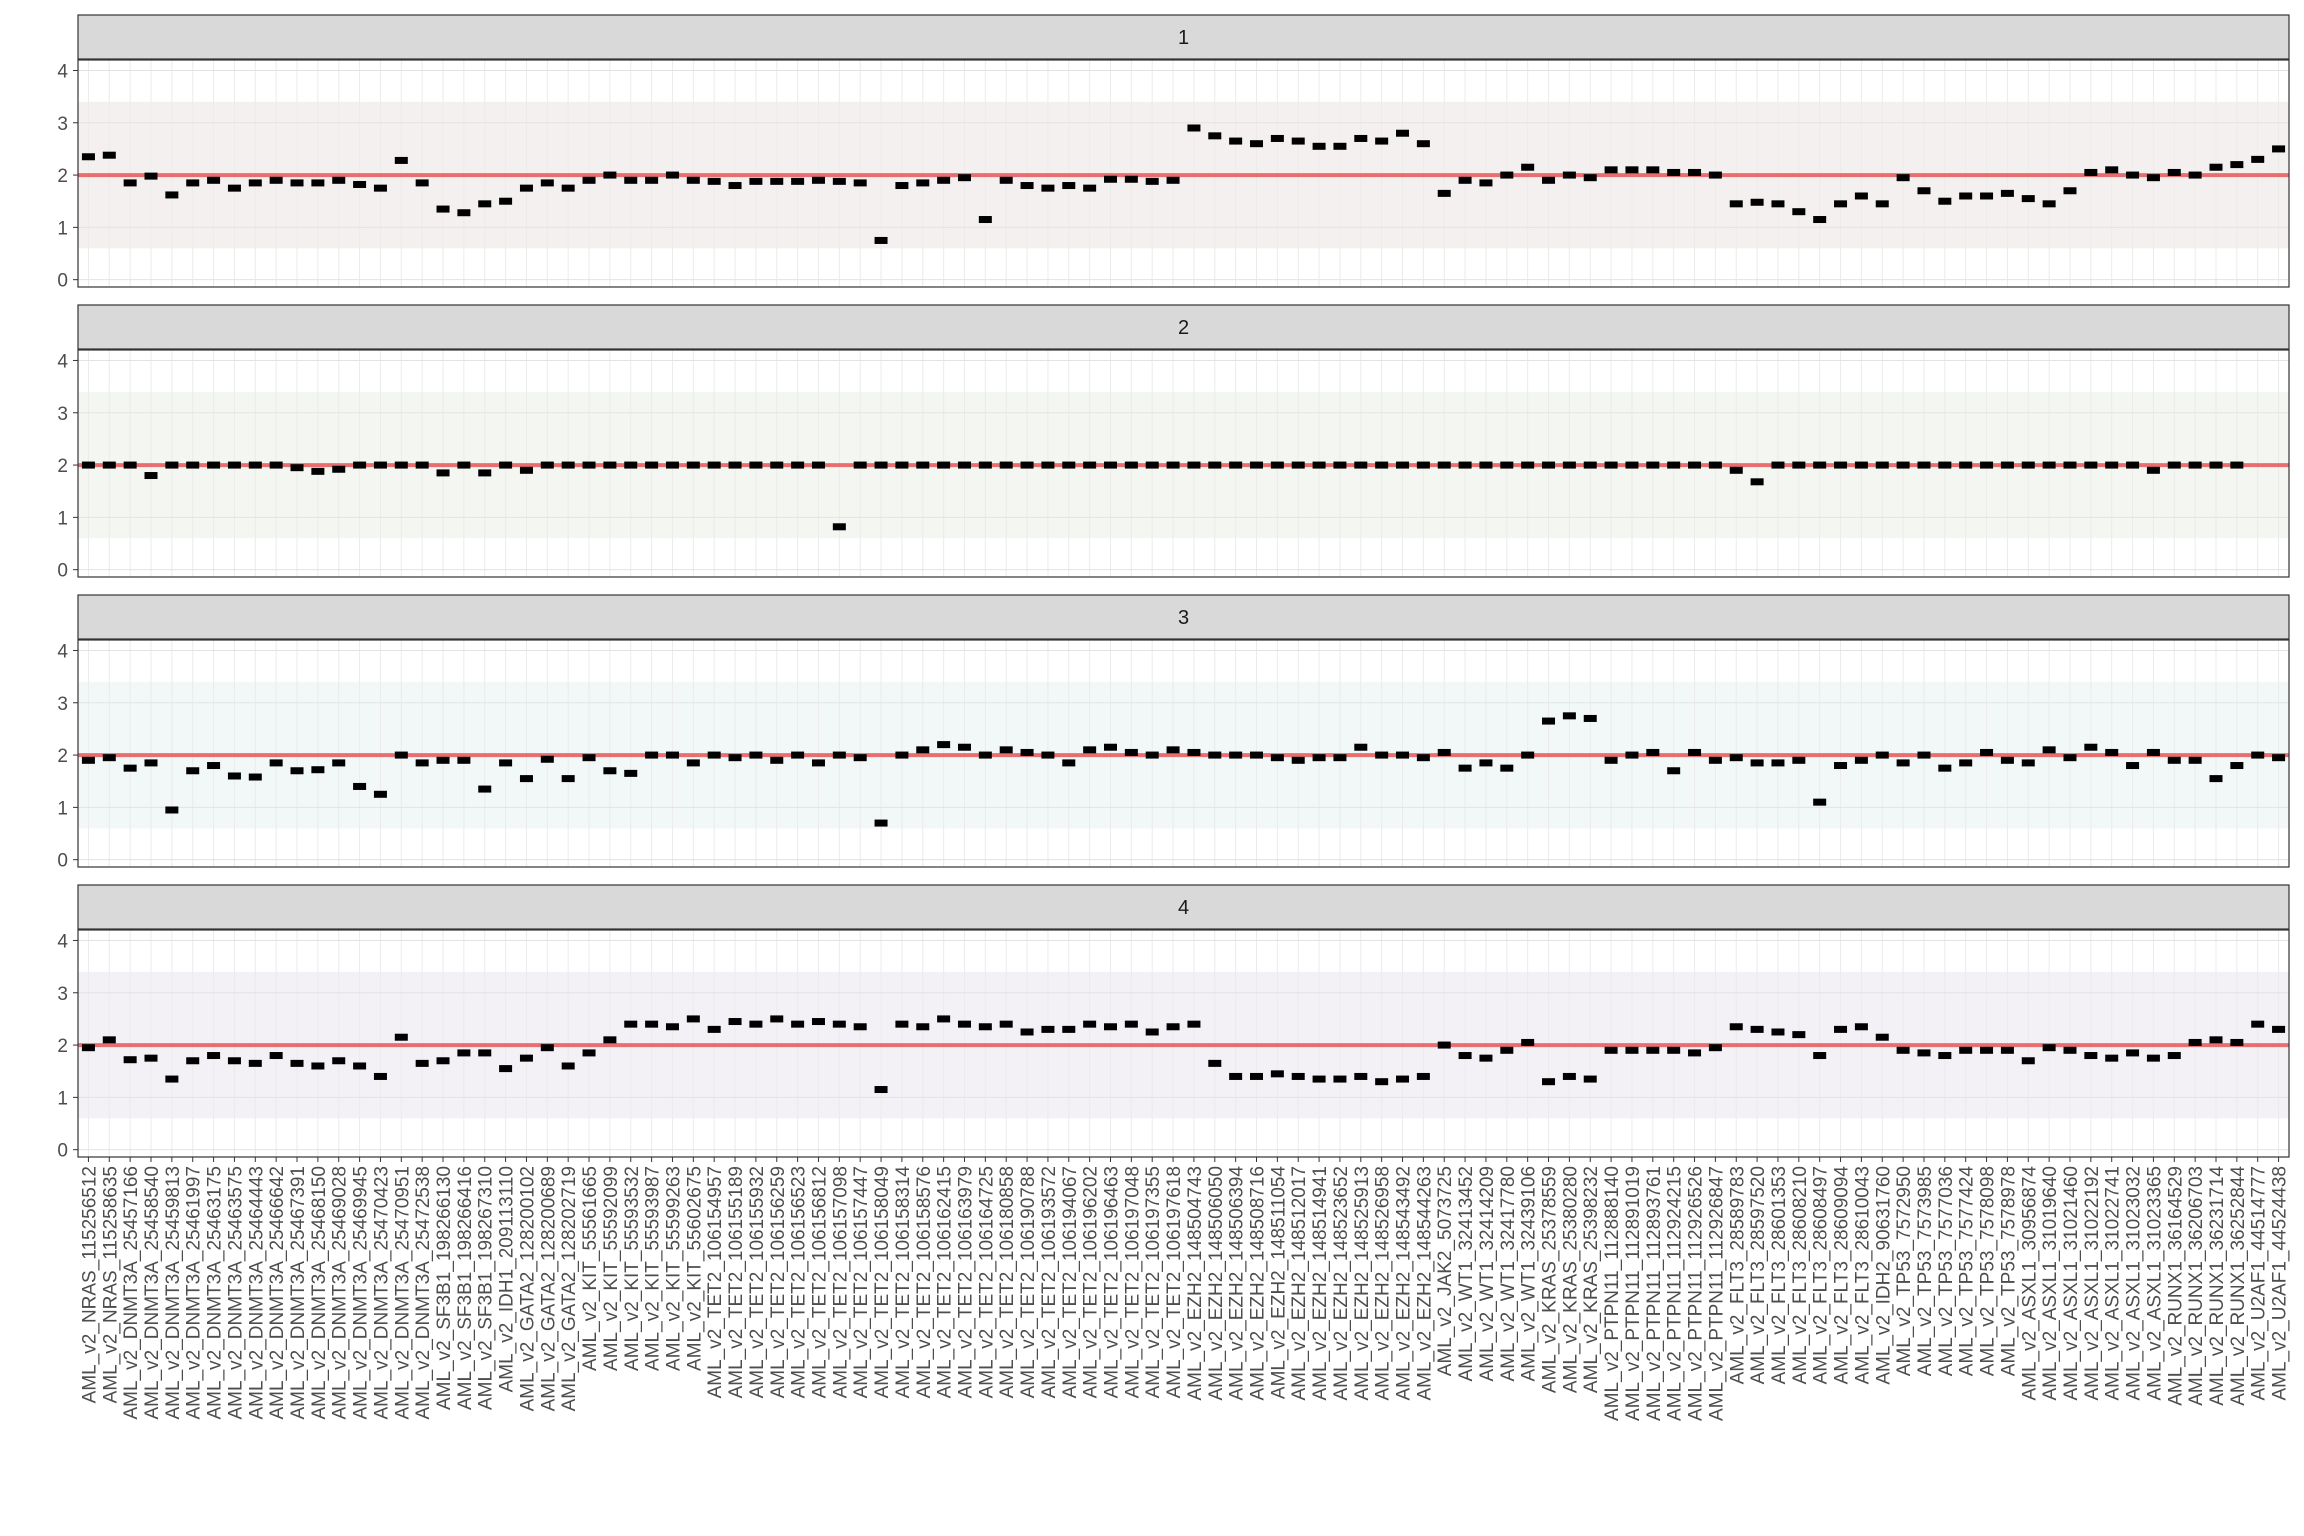  Describe the element at coordinates (945, 1282) in the screenshot. I see `x-tick-label: AML_v2_TET2_106162415` at that location.